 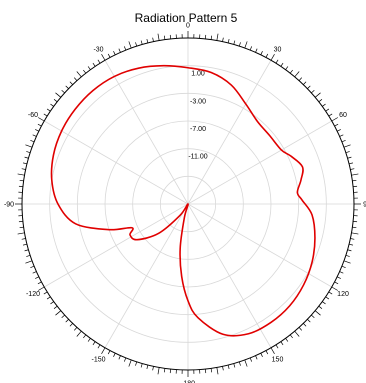 I want to click on radial-label: -11.00, so click(x=197, y=157).